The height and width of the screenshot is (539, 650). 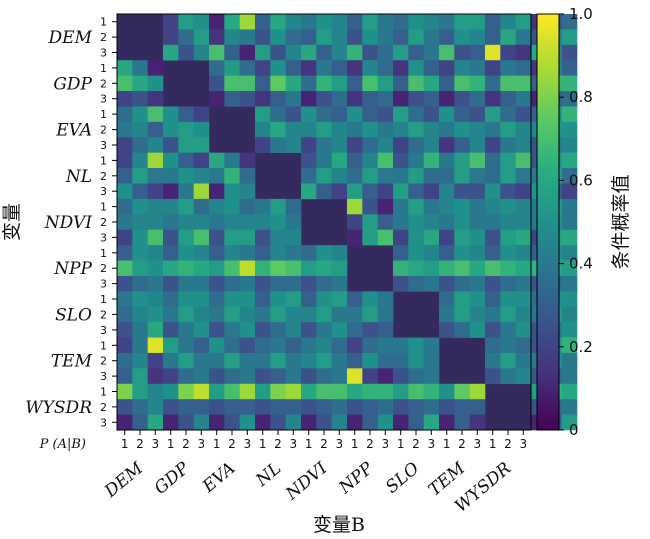 What do you see at coordinates (62, 444) in the screenshot?
I see `corner-label: P (A|B)` at bounding box center [62, 444].